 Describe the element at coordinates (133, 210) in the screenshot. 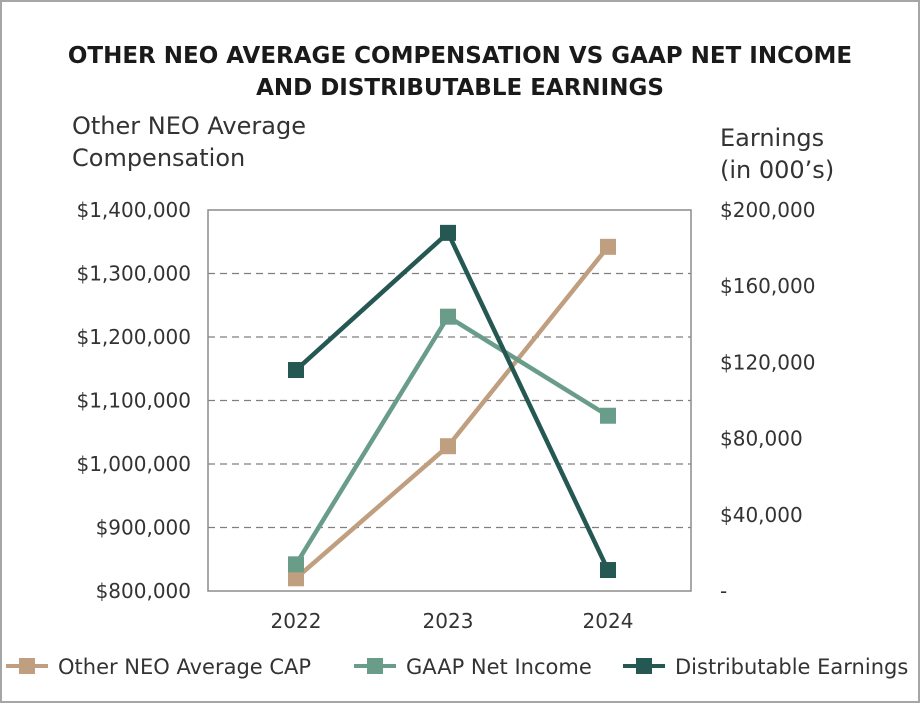

I see `y-left-tick-label: $1,400,000` at that location.